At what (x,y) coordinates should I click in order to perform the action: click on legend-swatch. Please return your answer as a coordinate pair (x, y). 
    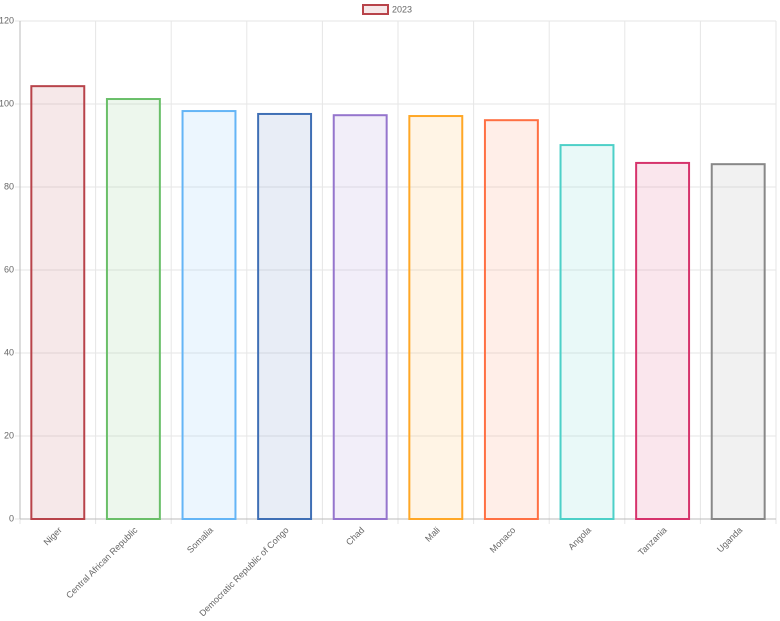
    Looking at the image, I should click on (375, 9).